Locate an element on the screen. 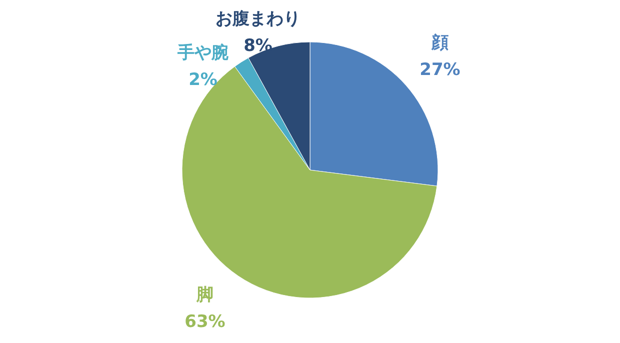 The width and height of the screenshot is (620, 343). data-label: 27% is located at coordinates (440, 70).